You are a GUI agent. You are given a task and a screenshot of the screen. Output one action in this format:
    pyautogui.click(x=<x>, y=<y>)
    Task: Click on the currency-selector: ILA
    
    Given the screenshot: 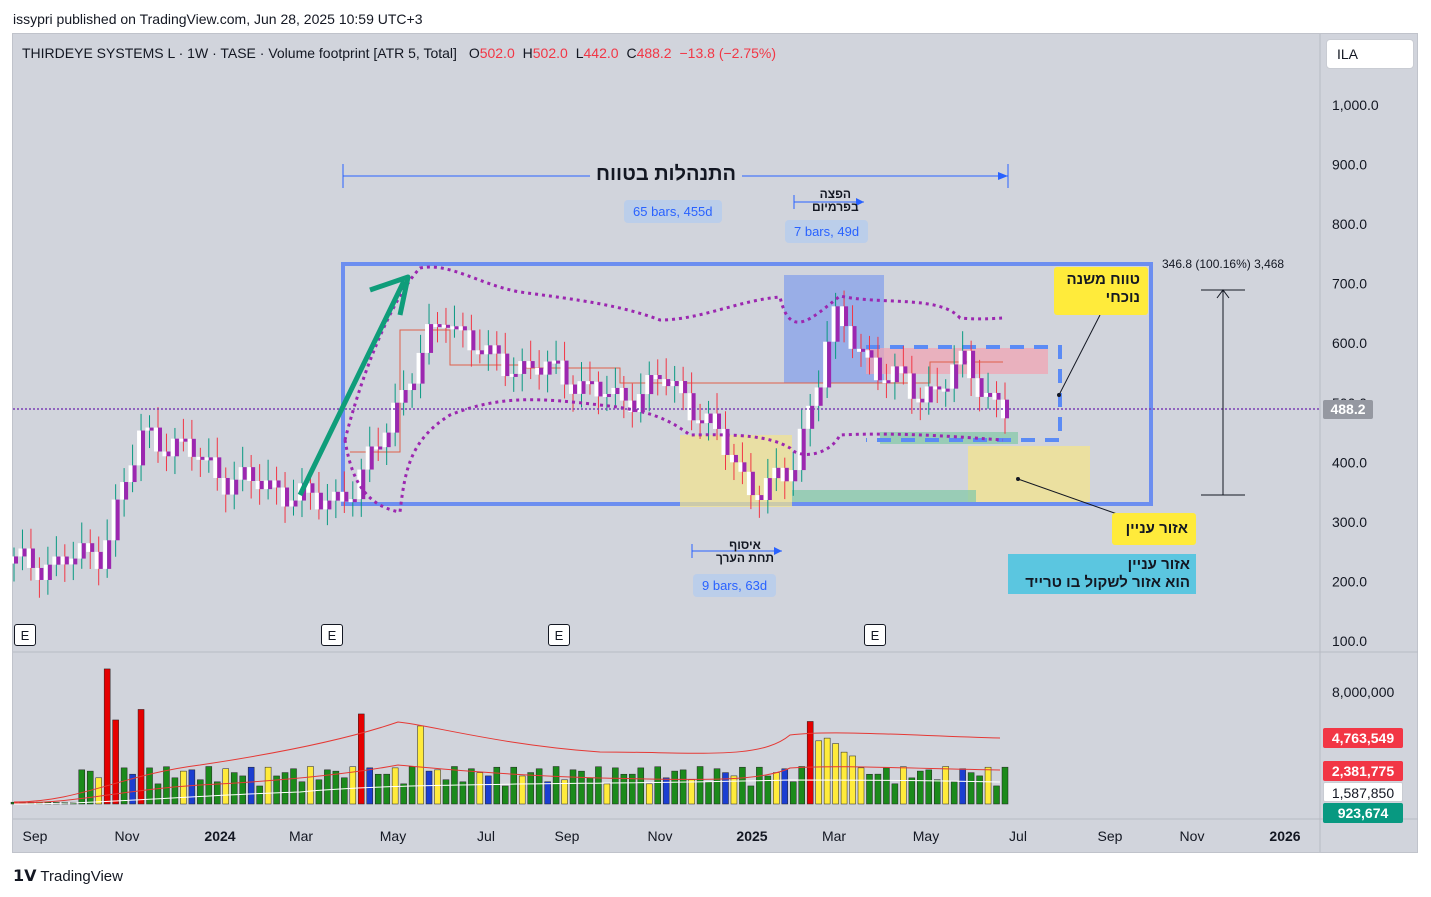 What is the action you would take?
    pyautogui.click(x=1370, y=54)
    